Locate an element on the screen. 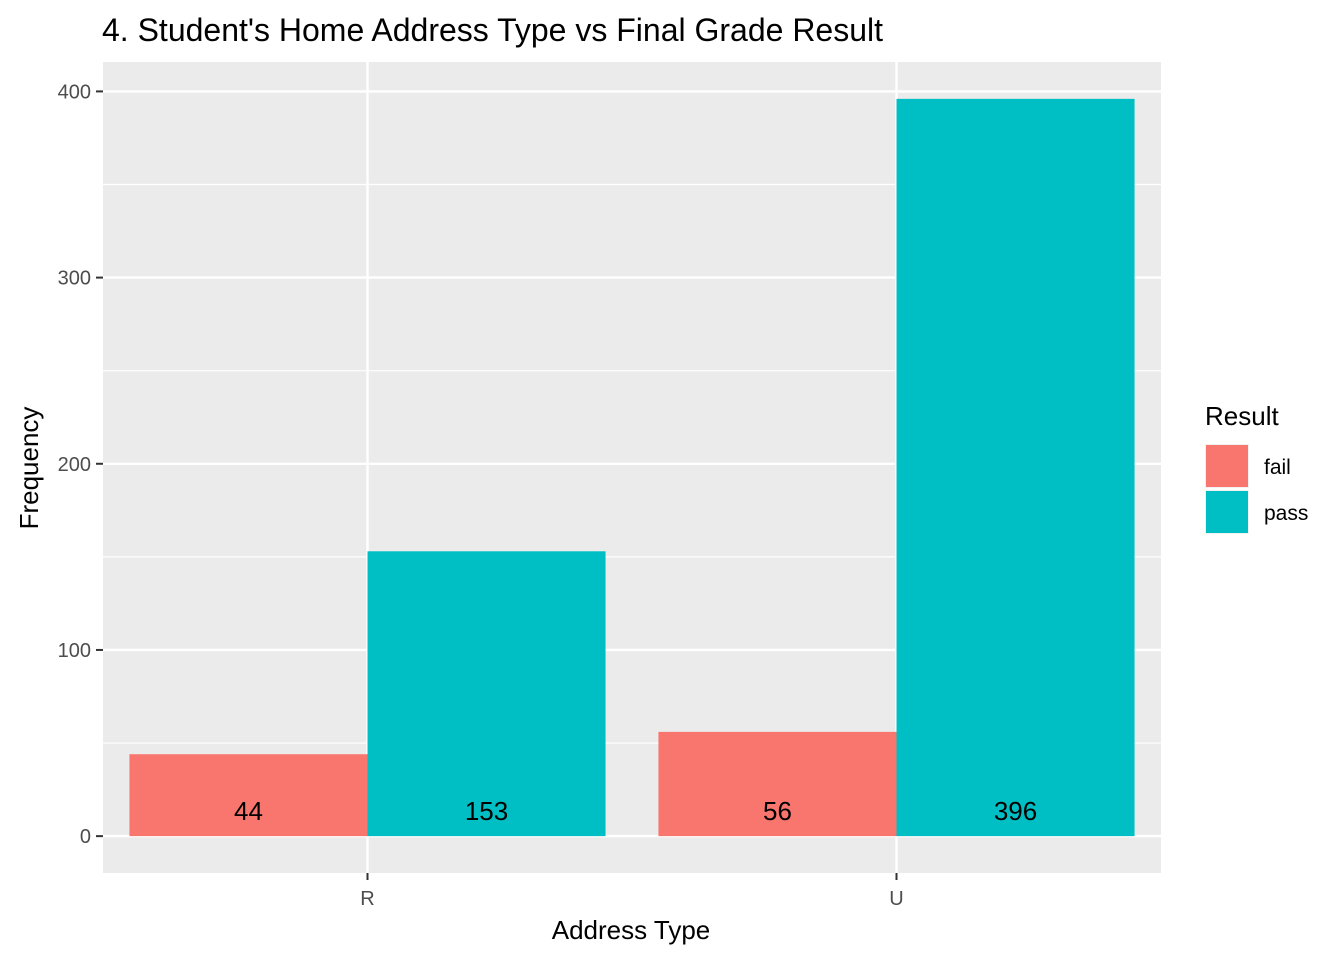  x-tick-label: R is located at coordinates (367, 899).